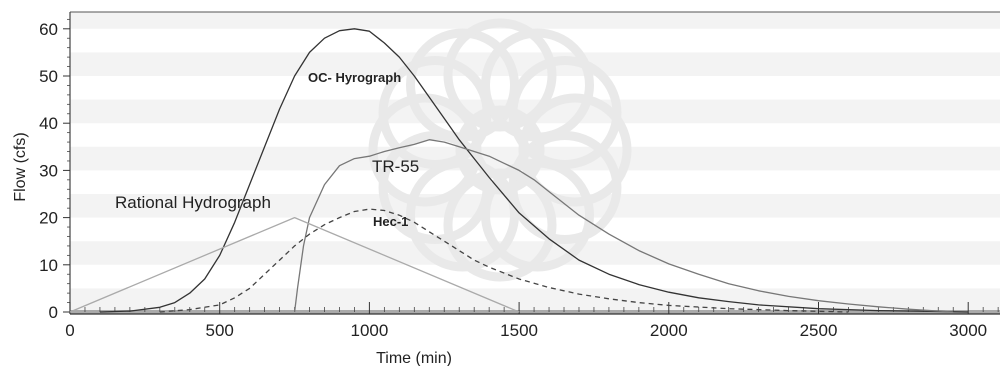 The height and width of the screenshot is (366, 1002). Describe the element at coordinates (48, 218) in the screenshot. I see `y-tick-label: 20` at that location.